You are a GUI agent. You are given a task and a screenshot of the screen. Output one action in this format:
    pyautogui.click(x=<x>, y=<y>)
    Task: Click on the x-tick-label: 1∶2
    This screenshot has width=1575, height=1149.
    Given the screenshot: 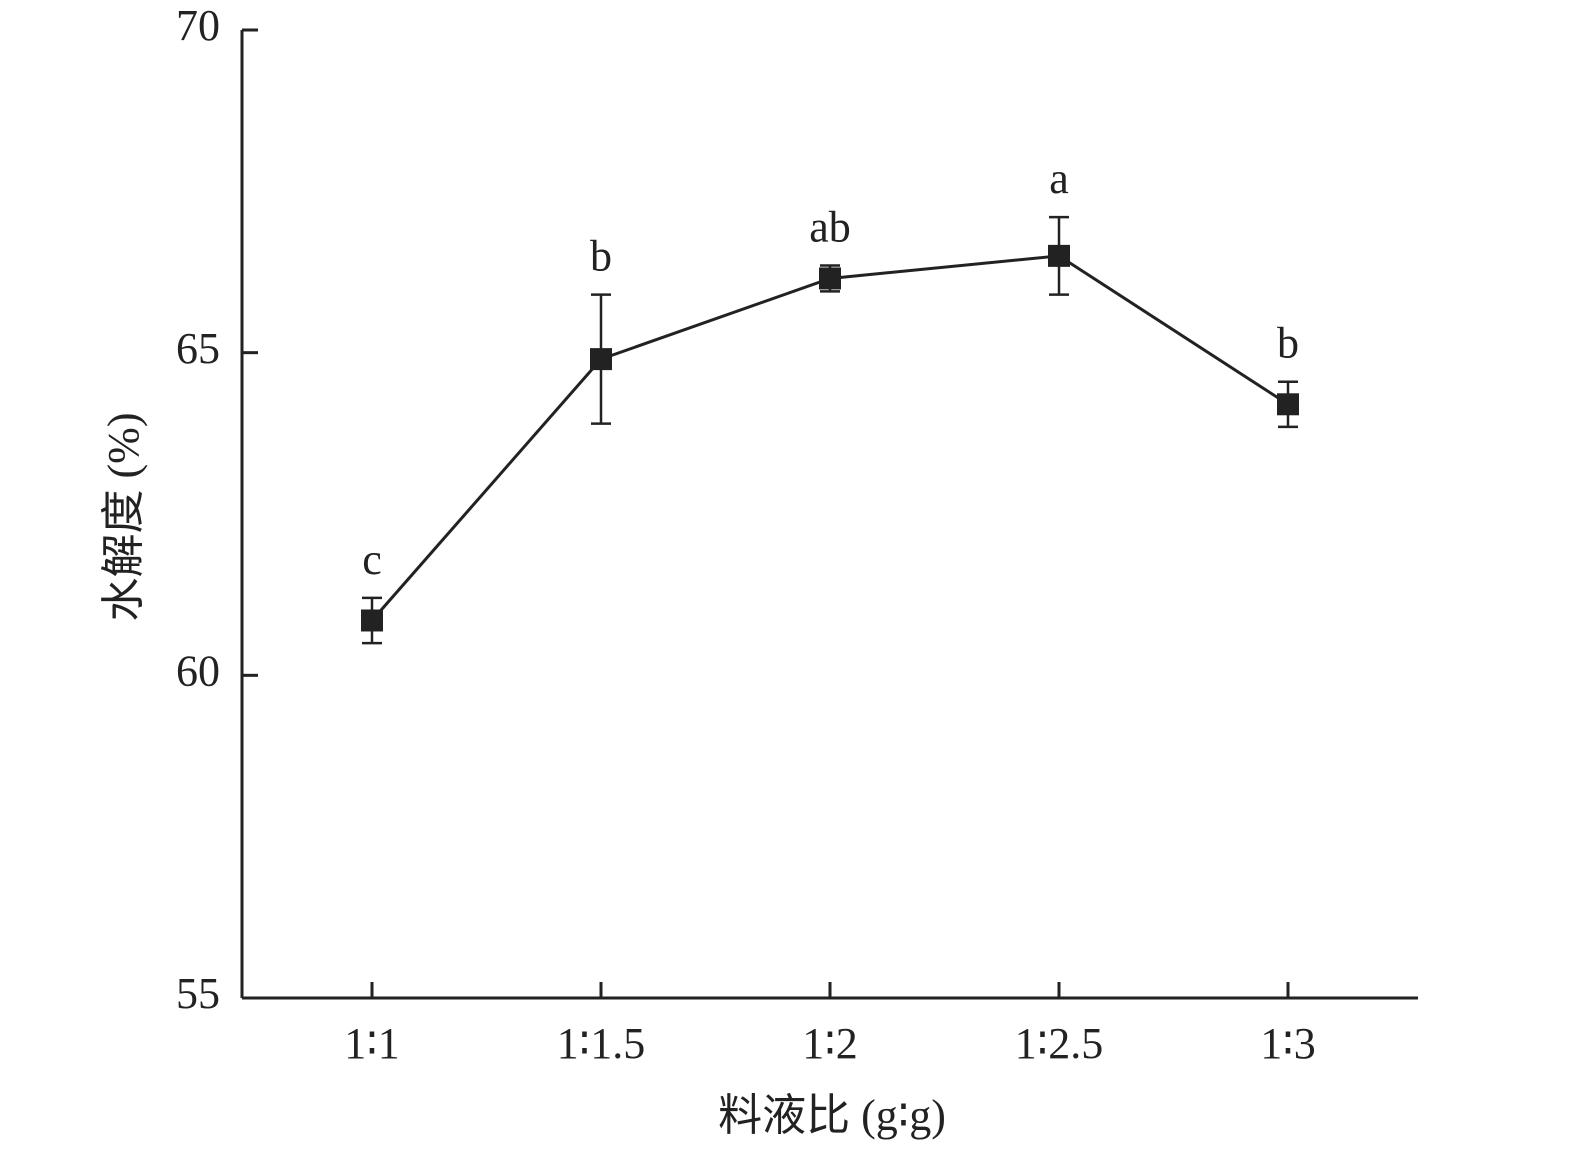 What is the action you would take?
    pyautogui.click(x=829, y=1043)
    